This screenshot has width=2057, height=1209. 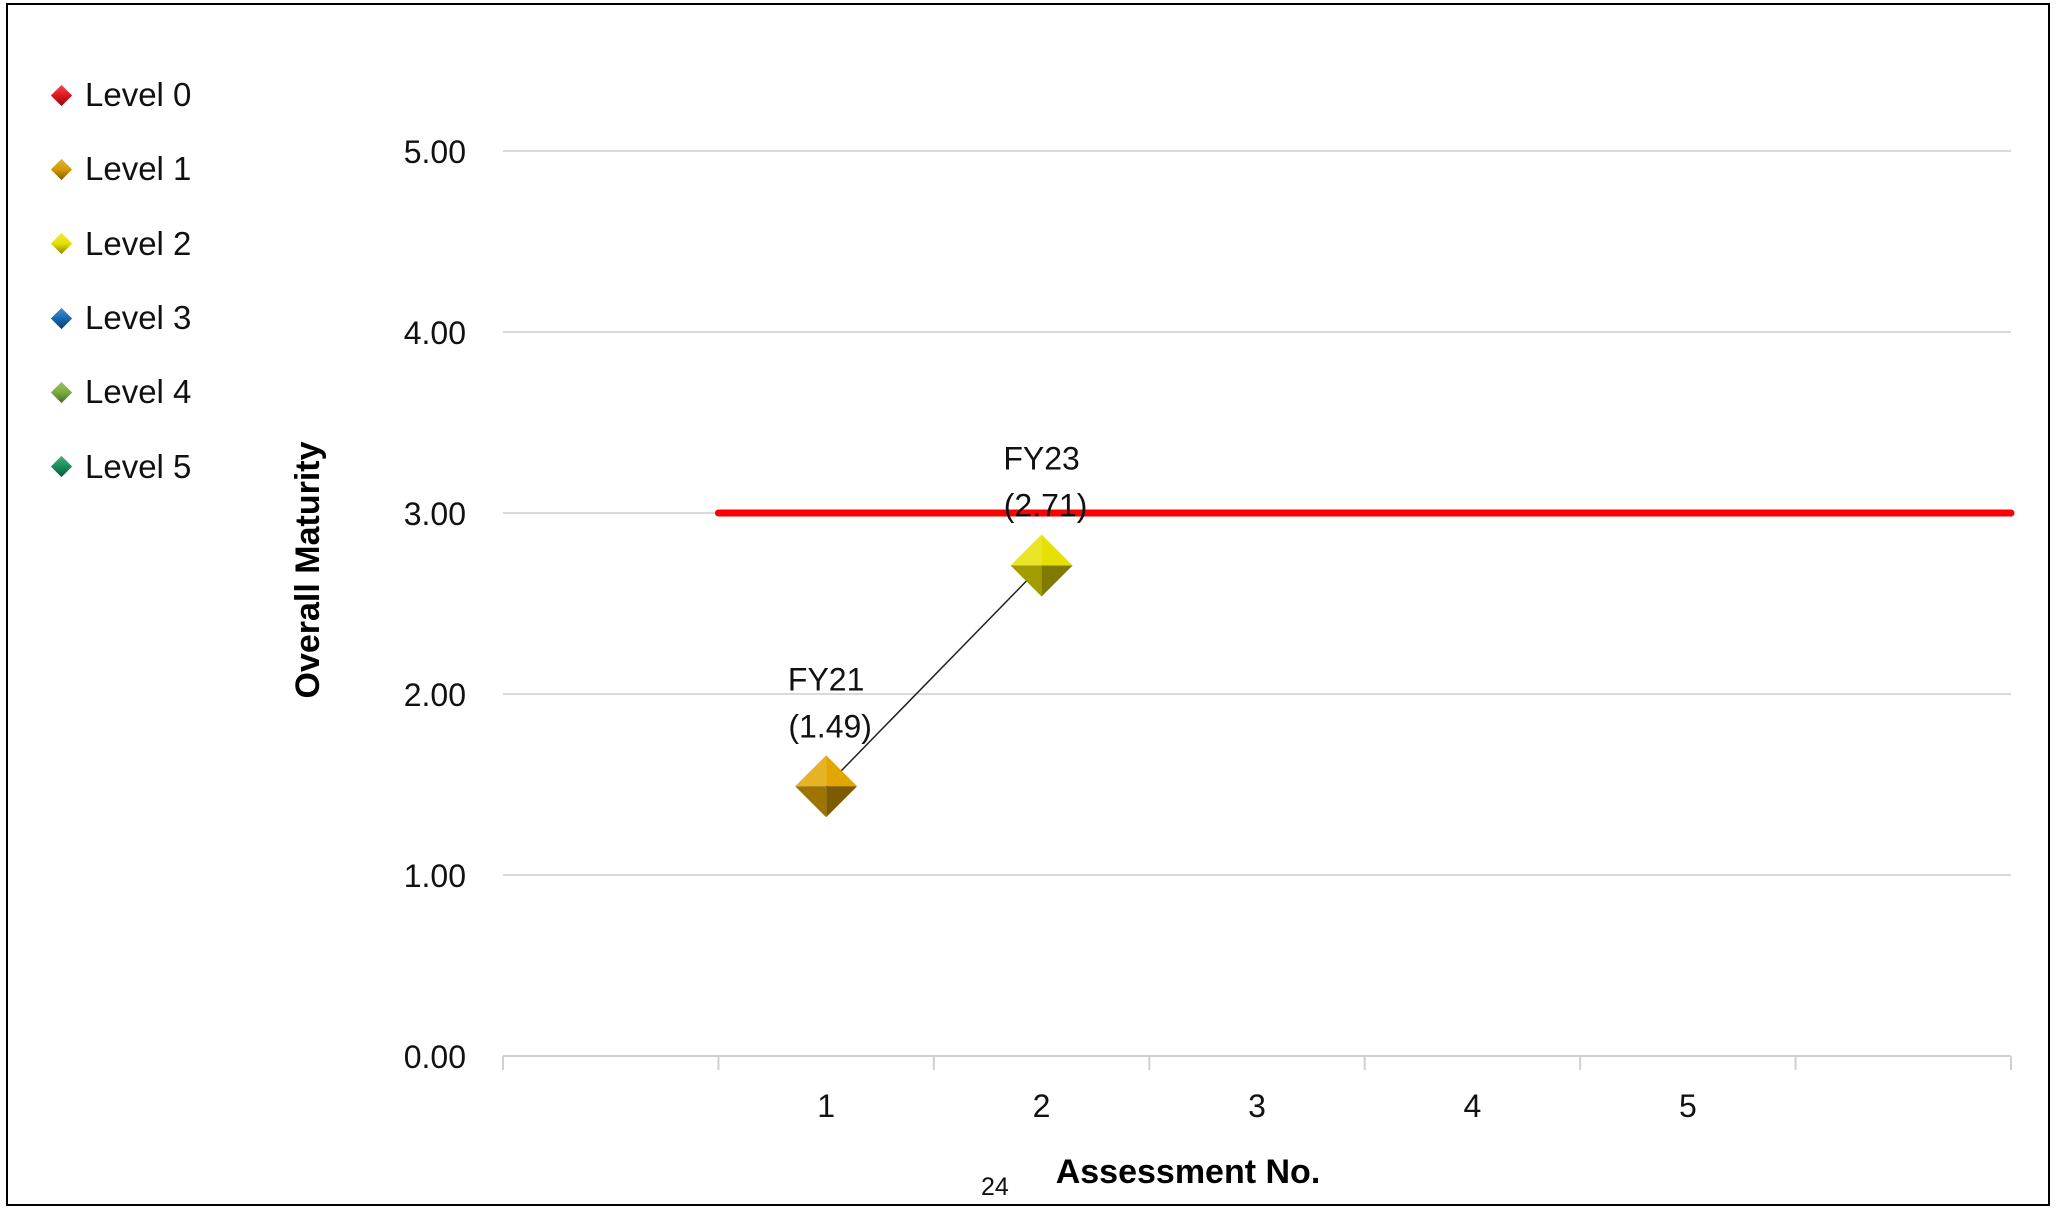 I want to click on page-number: 24, so click(x=995, y=1187).